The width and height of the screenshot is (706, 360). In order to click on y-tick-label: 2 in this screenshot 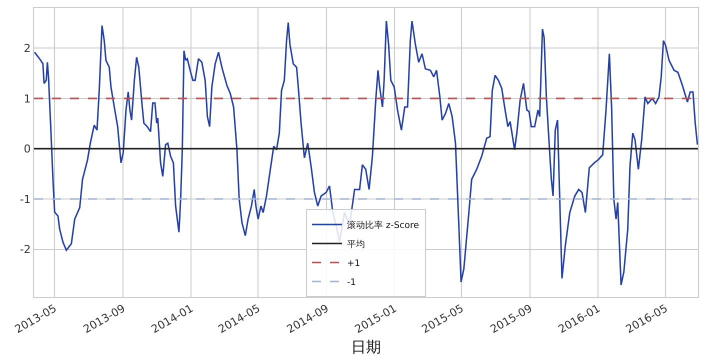, I will do `click(27, 49)`.